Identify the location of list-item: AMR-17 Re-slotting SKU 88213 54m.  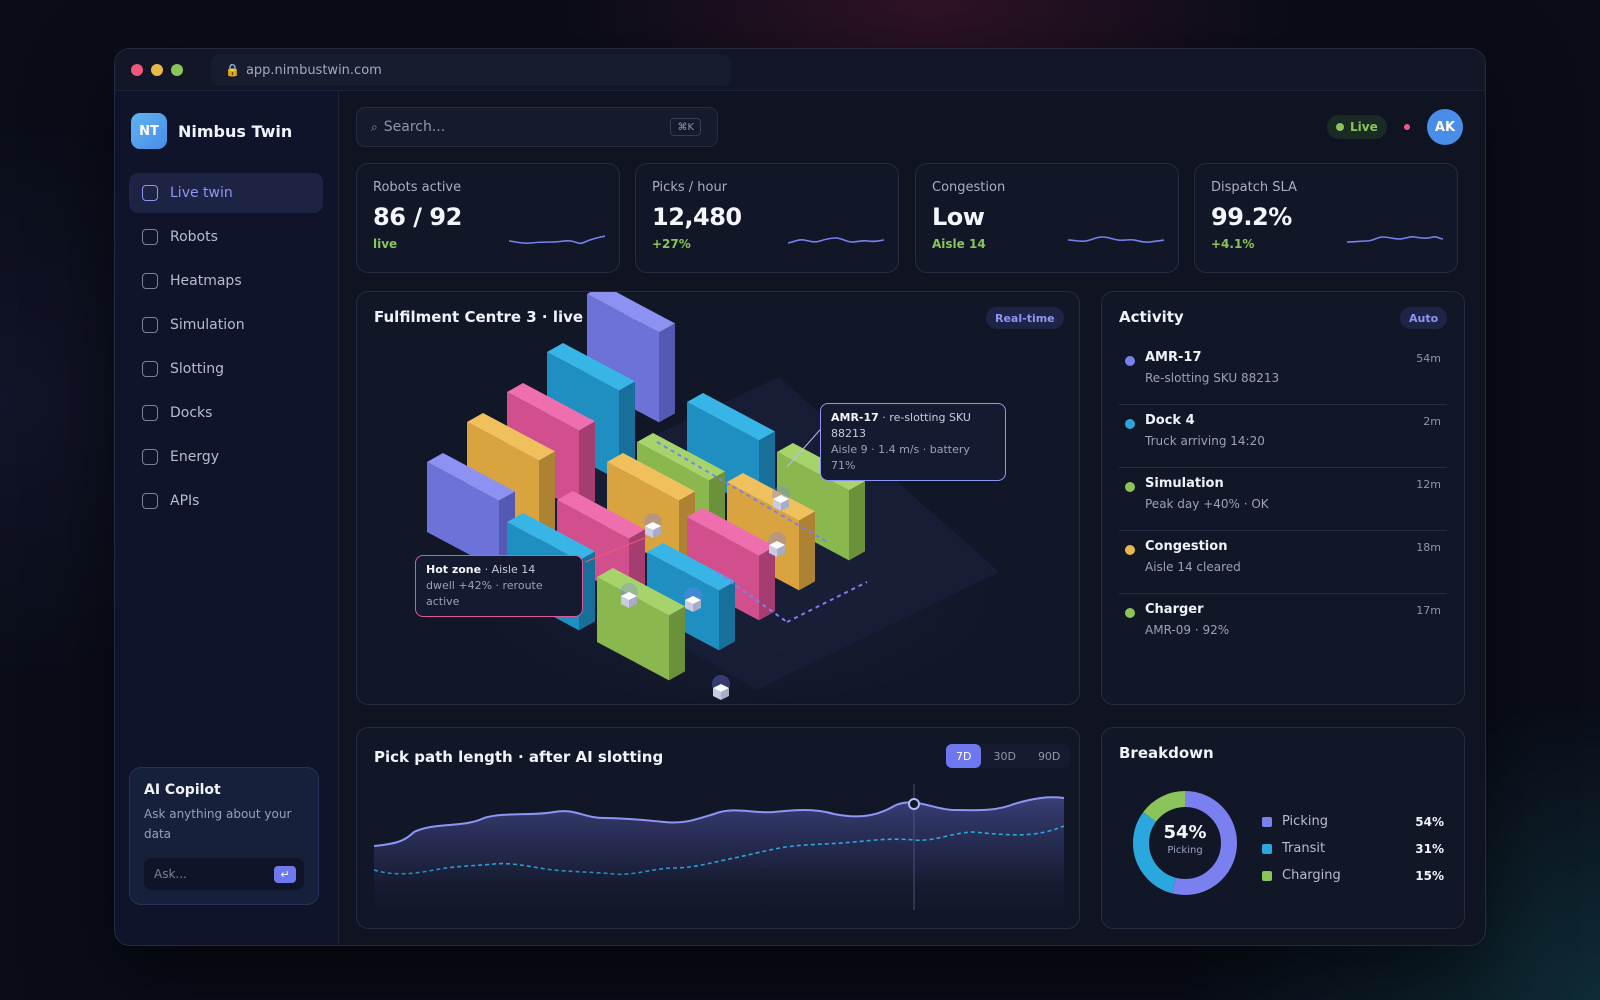
(1283, 373).